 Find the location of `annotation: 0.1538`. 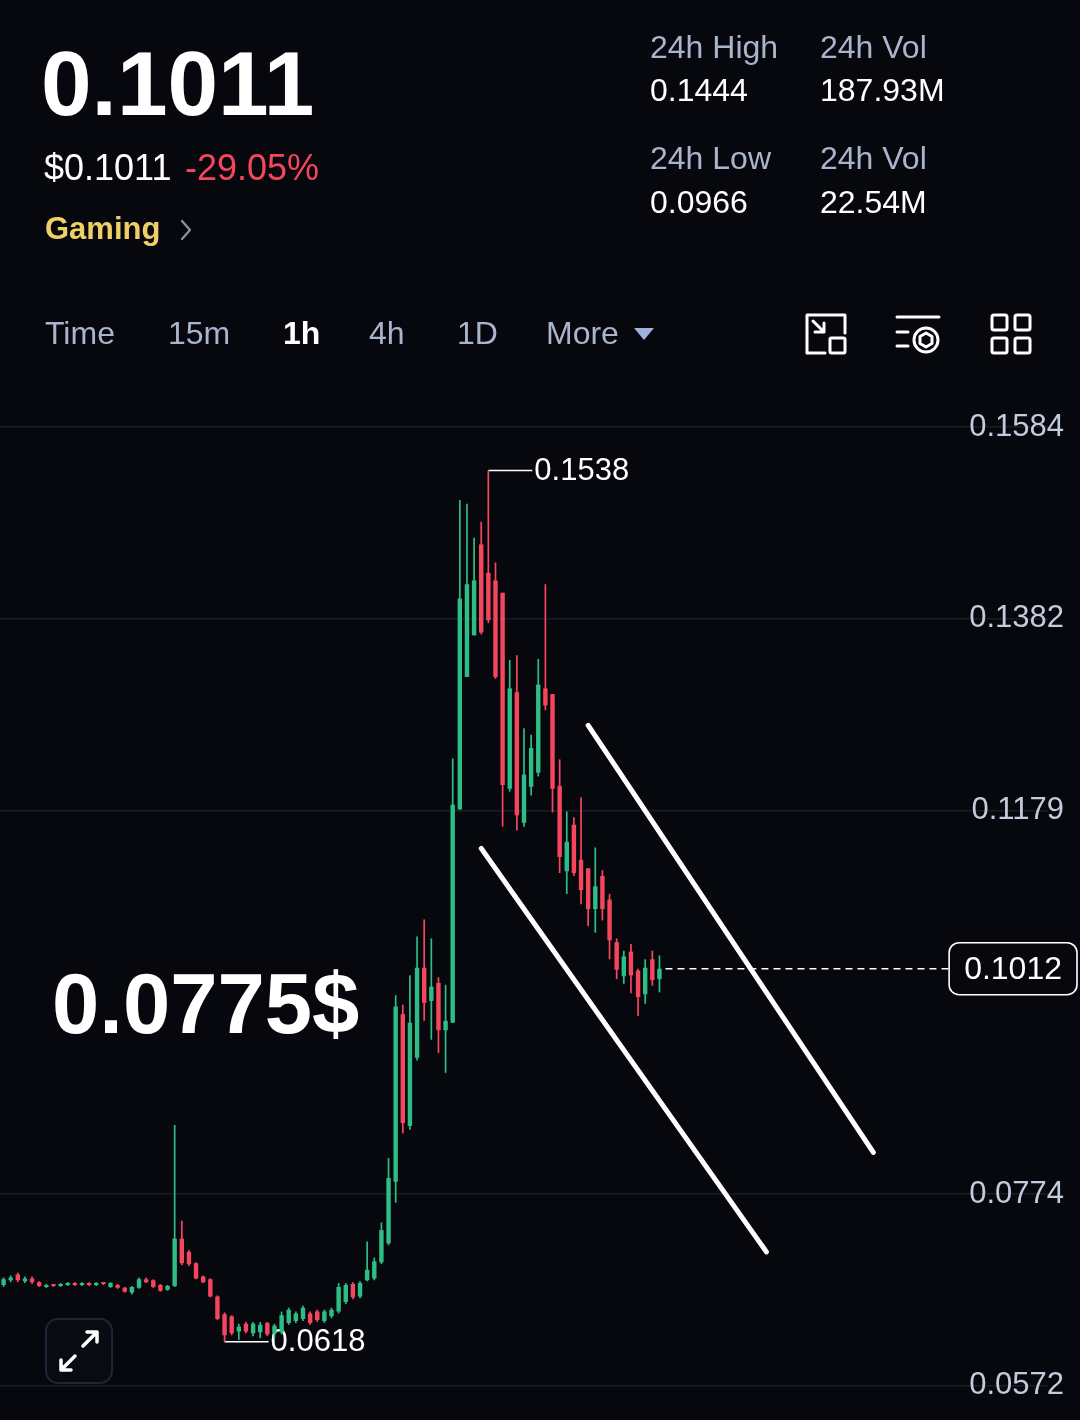

annotation: 0.1538 is located at coordinates (582, 470).